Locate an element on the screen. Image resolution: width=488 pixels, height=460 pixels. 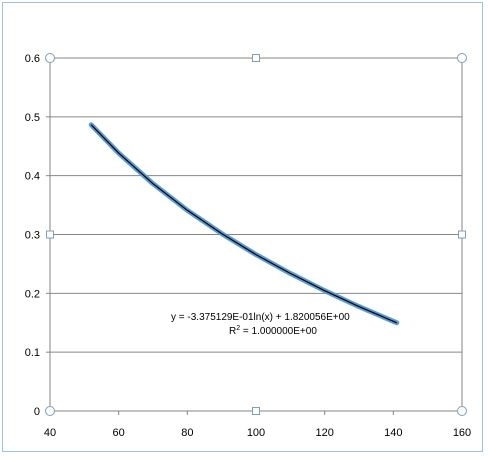
y-tick-label: 0.2 is located at coordinates (32, 294).